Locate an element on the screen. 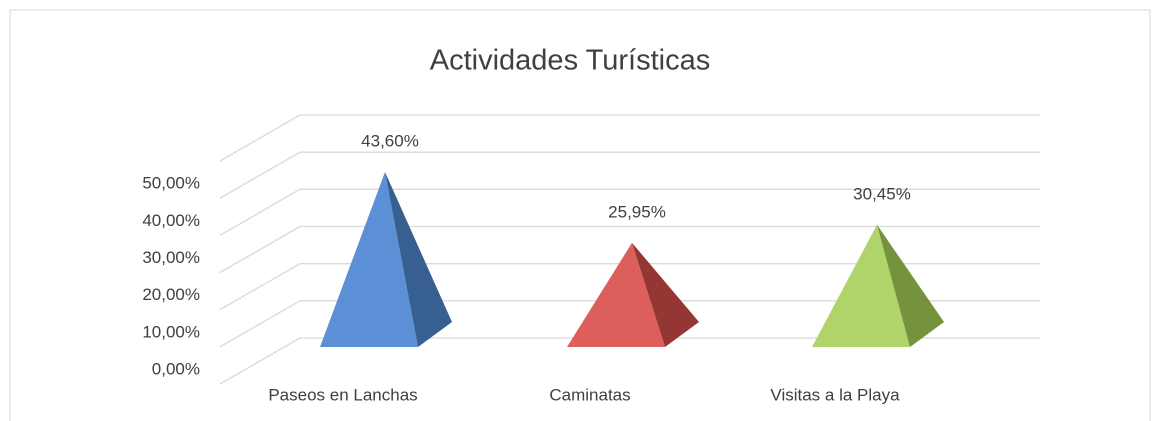  y-tick-label: 10,00% is located at coordinates (171, 331).